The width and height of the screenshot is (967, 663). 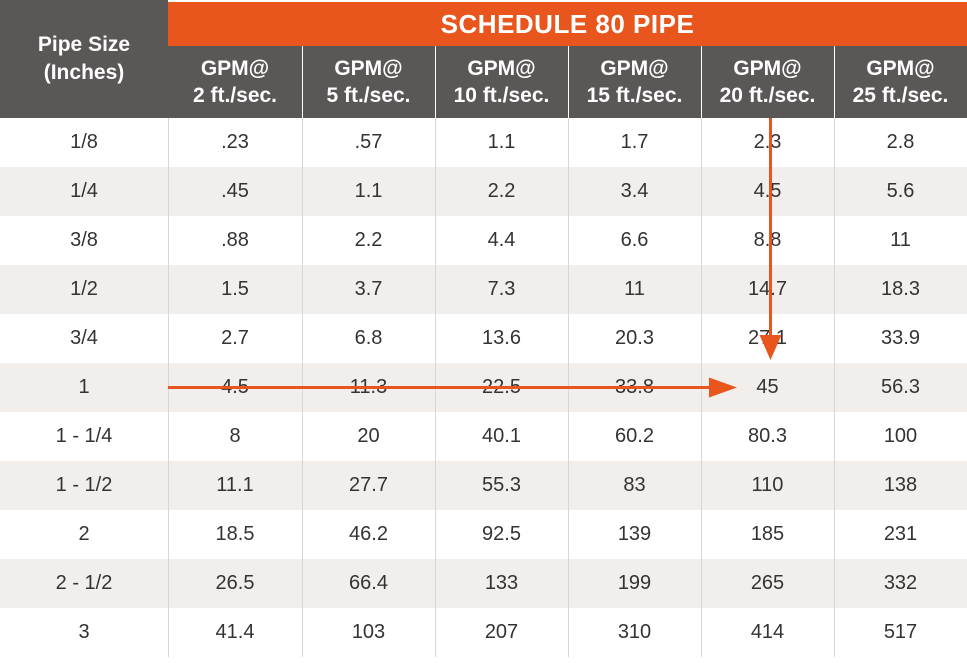 What do you see at coordinates (767, 485) in the screenshot?
I see `gpm-cell: 110` at bounding box center [767, 485].